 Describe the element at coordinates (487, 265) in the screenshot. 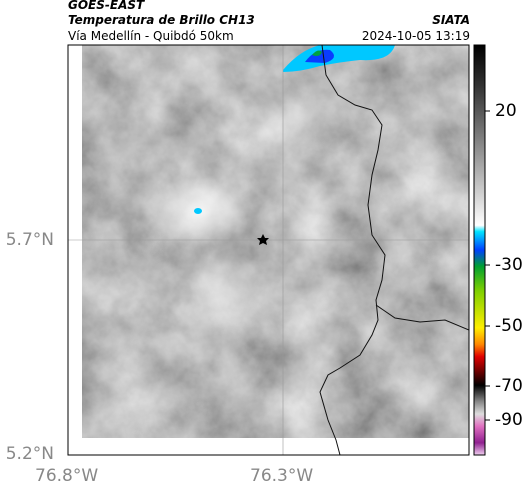

I see `colorbar-ticks` at that location.